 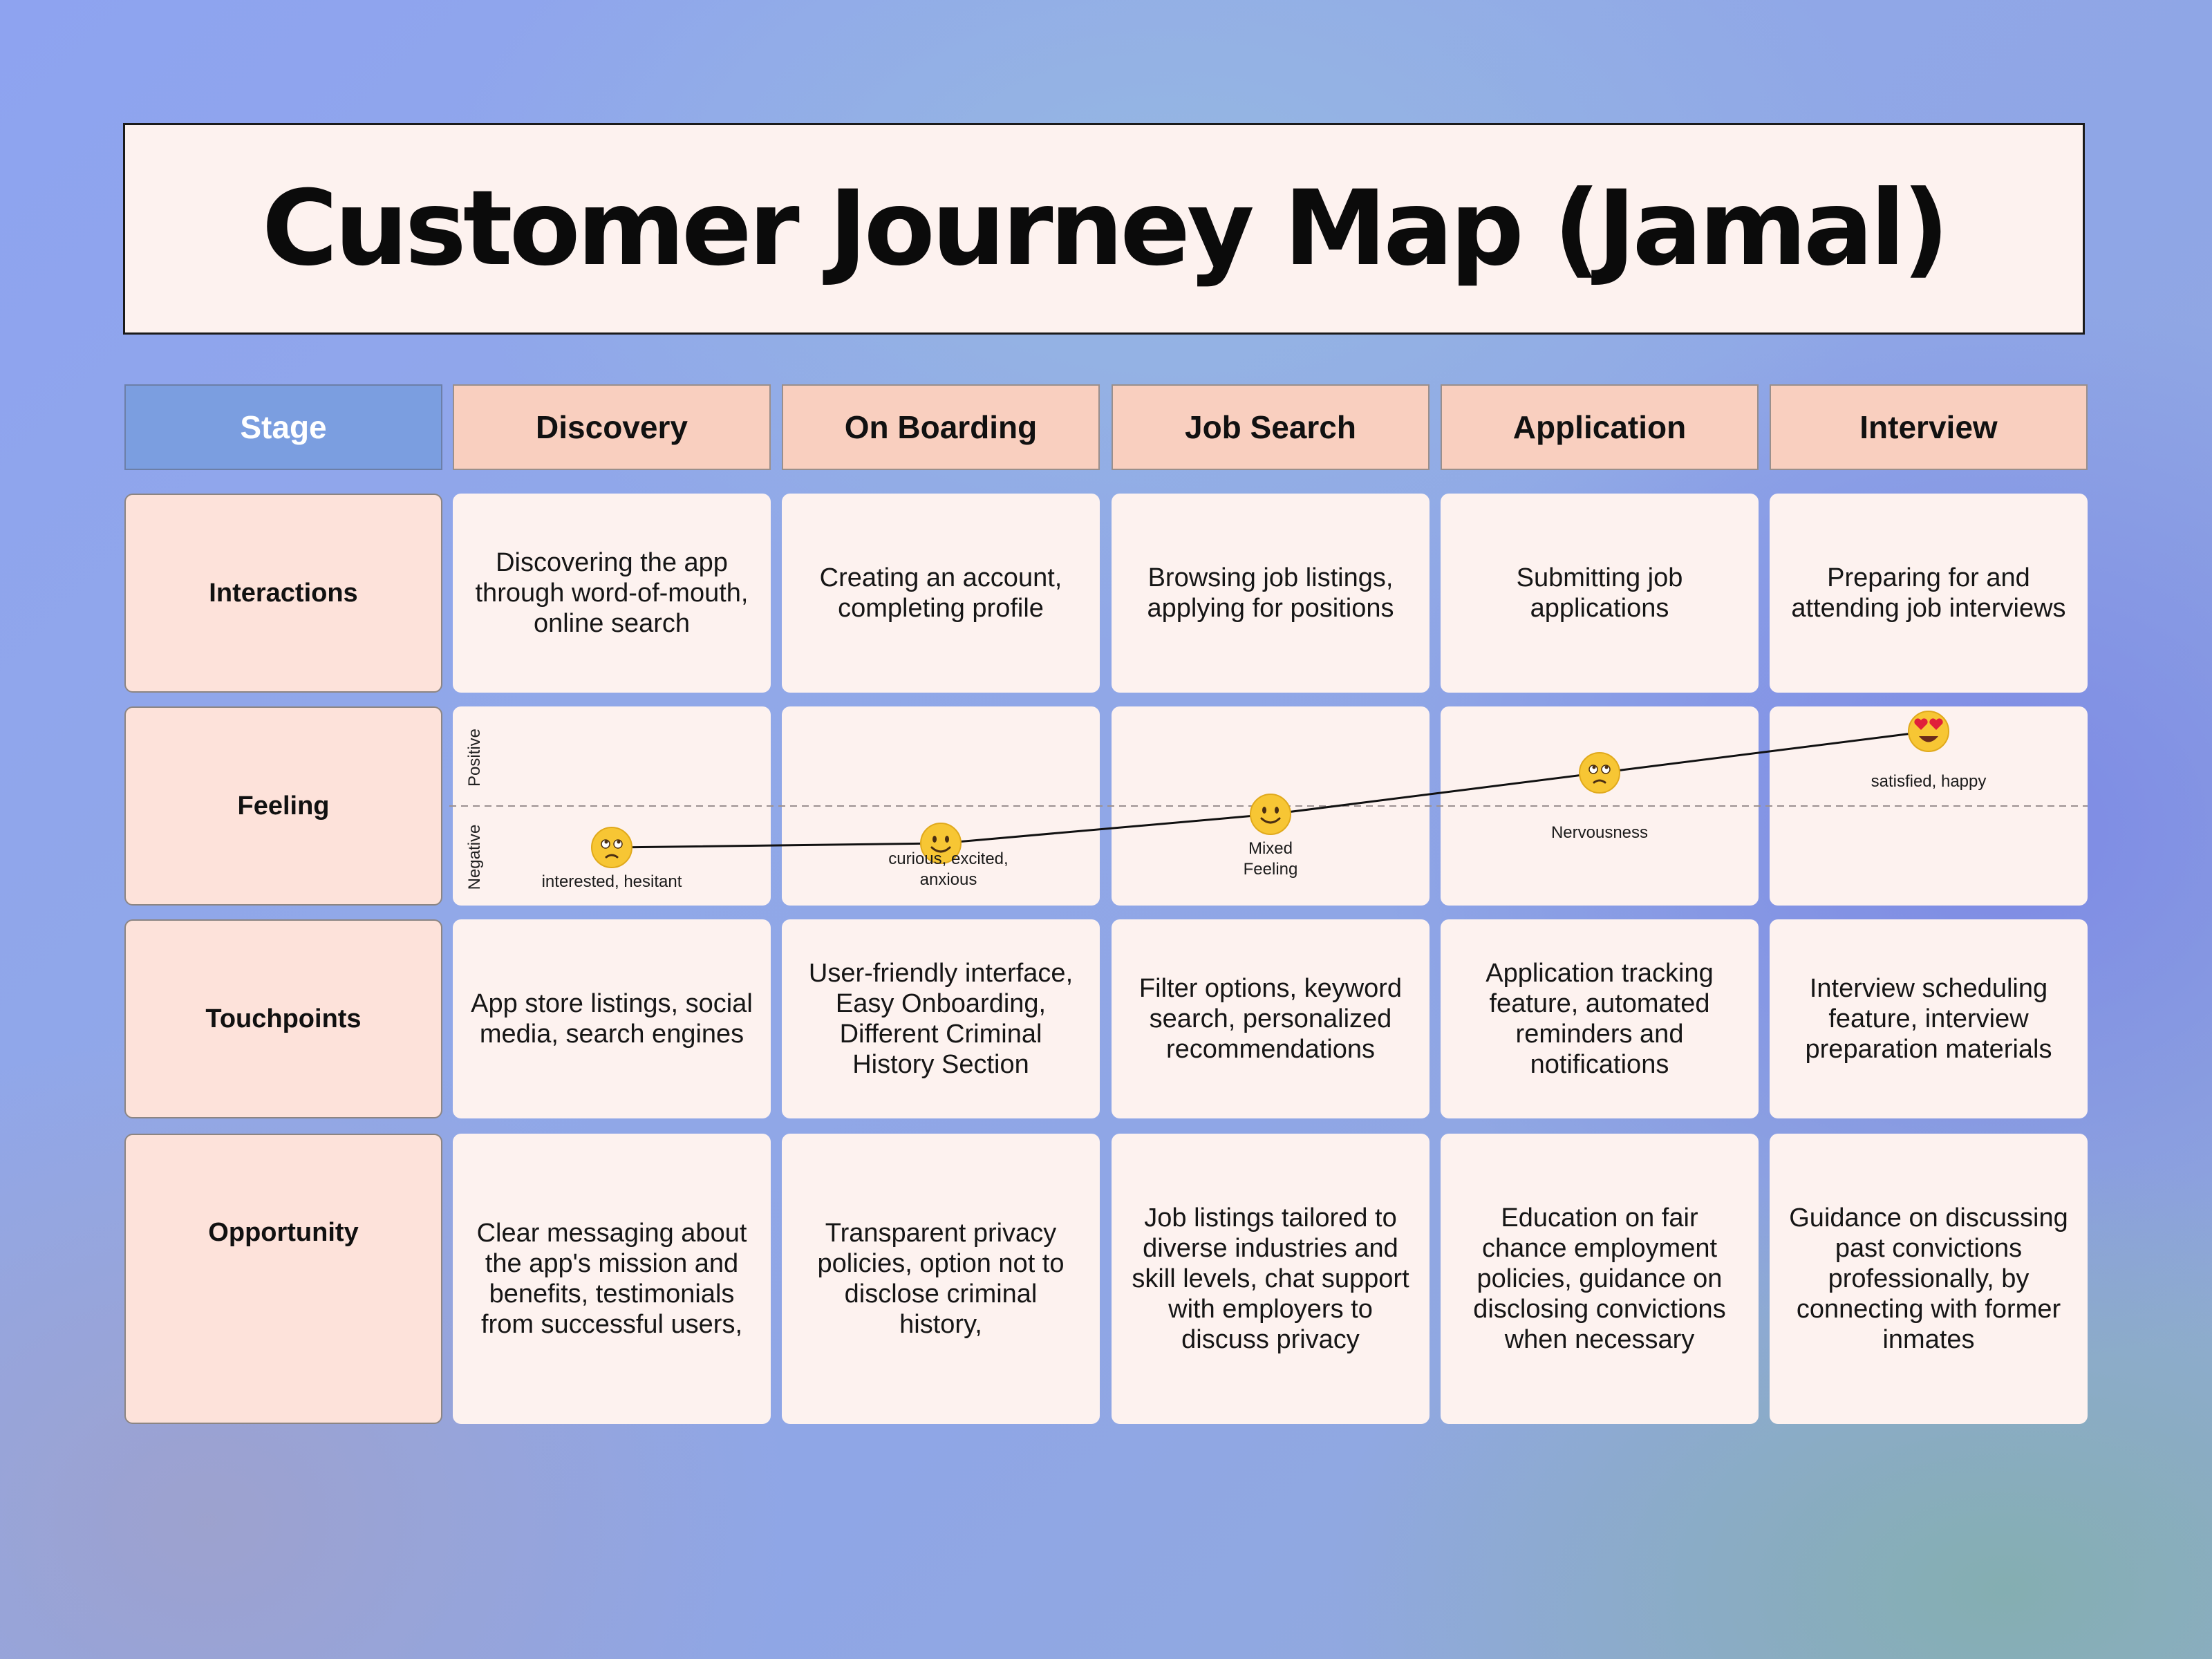 What do you see at coordinates (1600, 593) in the screenshot?
I see `interactions-application: Submitting job applications` at bounding box center [1600, 593].